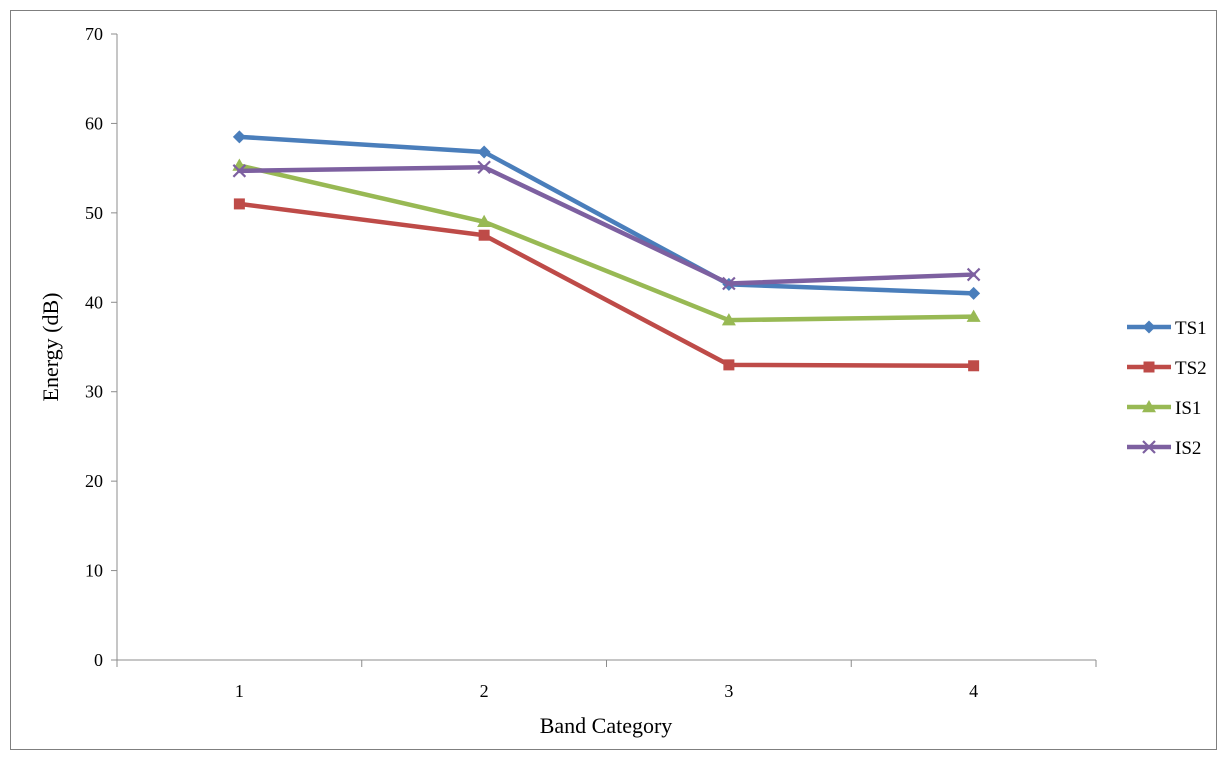  I want to click on x-tick-label: 4, so click(973, 691).